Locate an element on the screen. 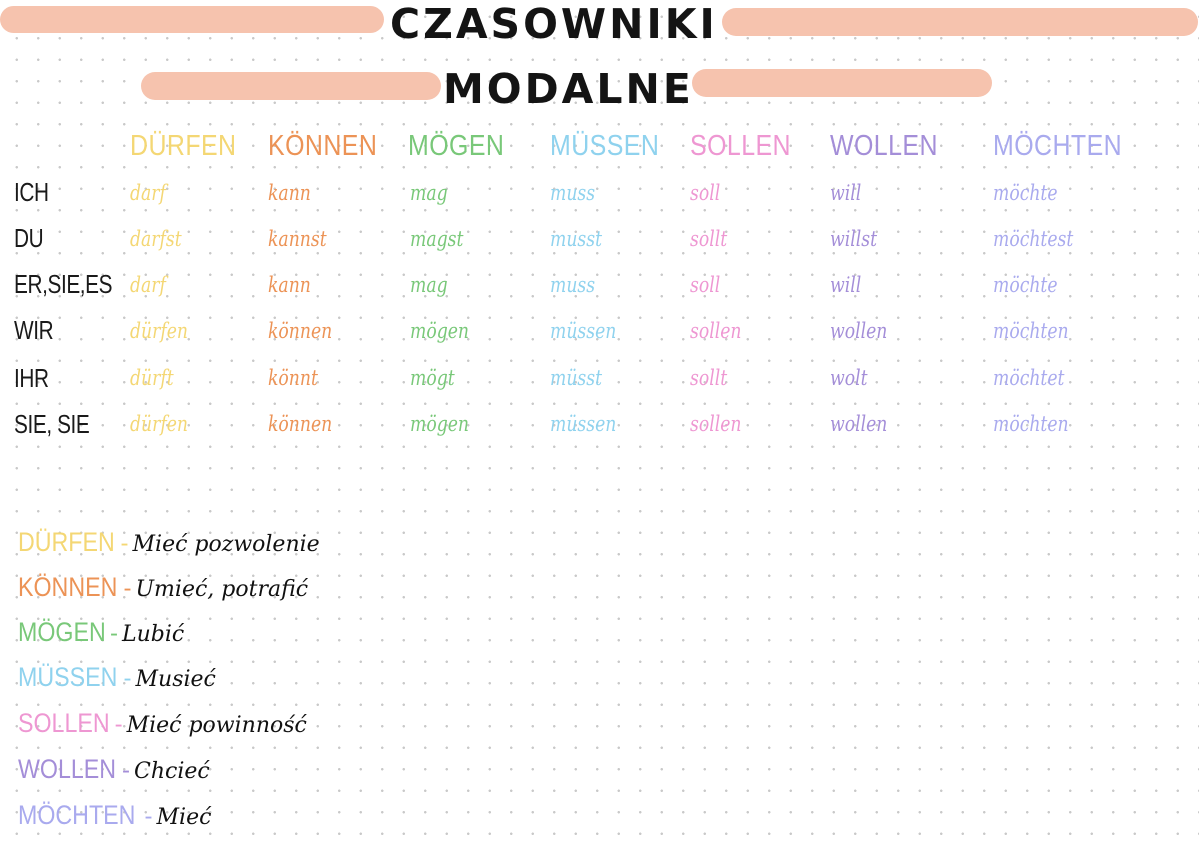 Image resolution: width=1199 pixels, height=849 pixels. cell-ich-konnen: kann is located at coordinates (289, 193).